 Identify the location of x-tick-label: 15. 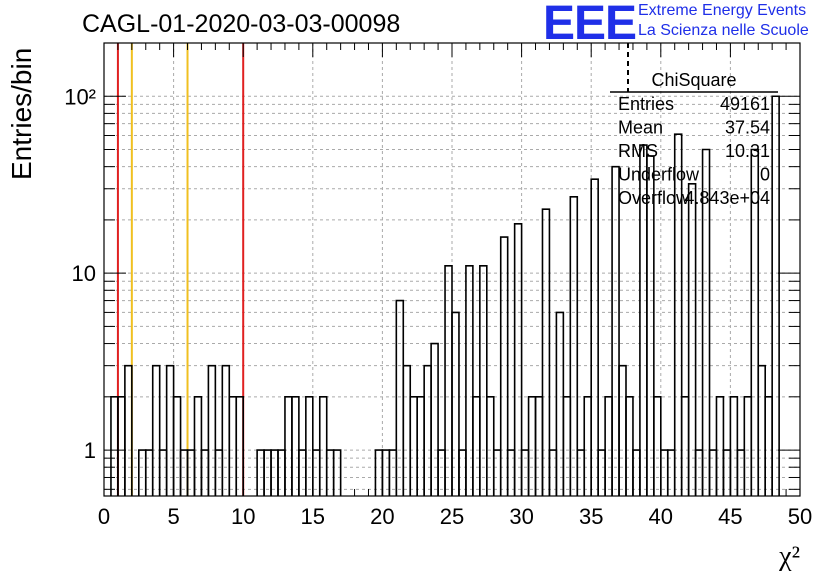
(313, 516).